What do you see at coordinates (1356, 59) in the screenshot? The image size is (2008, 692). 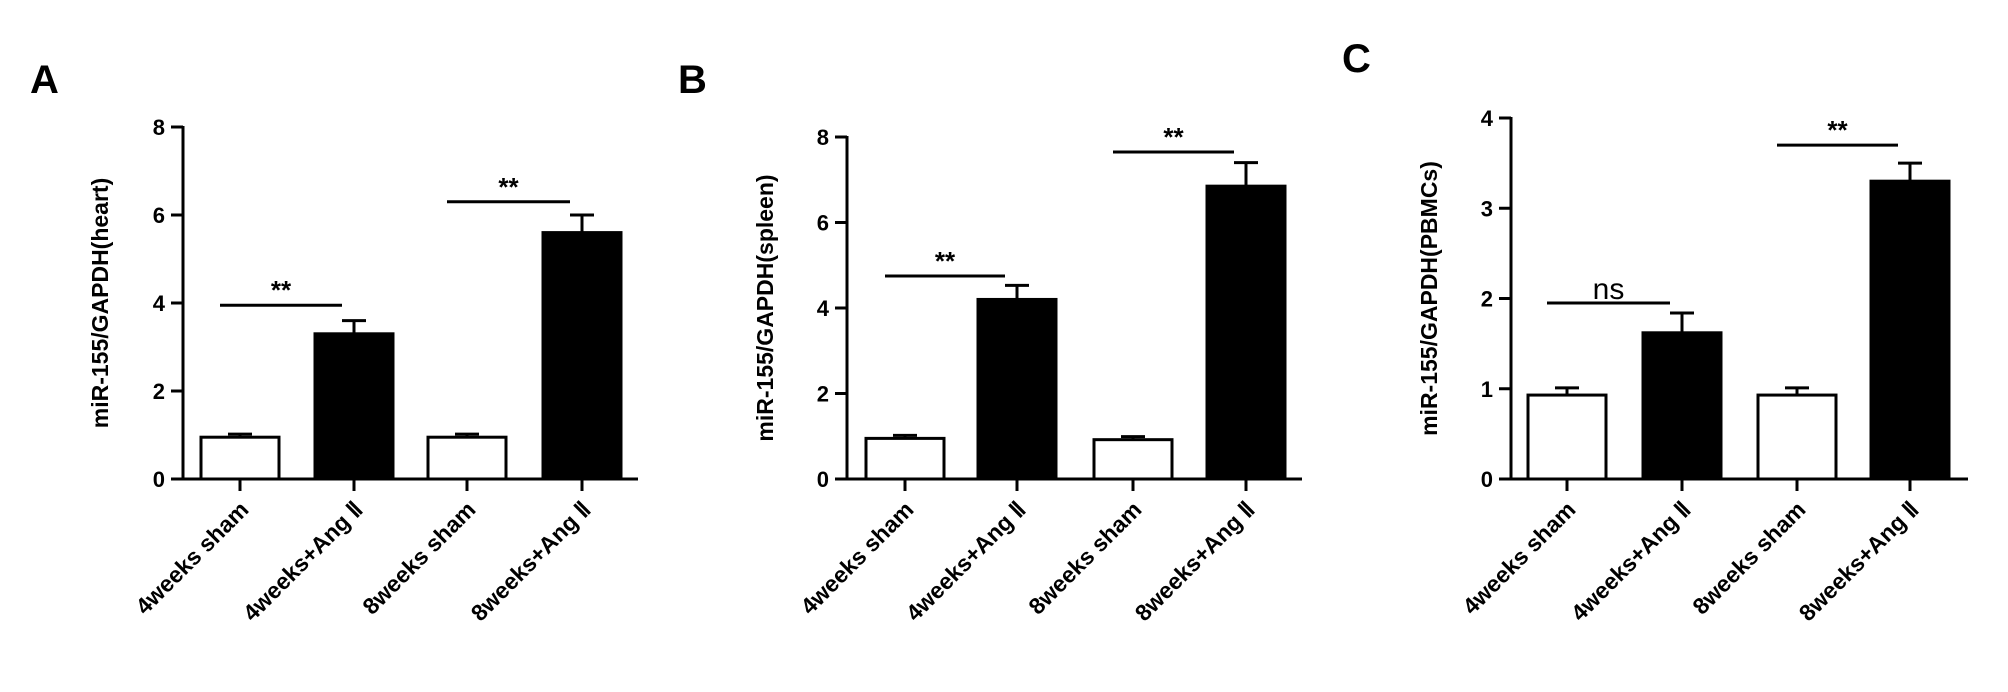 I see `panel-label: C` at bounding box center [1356, 59].